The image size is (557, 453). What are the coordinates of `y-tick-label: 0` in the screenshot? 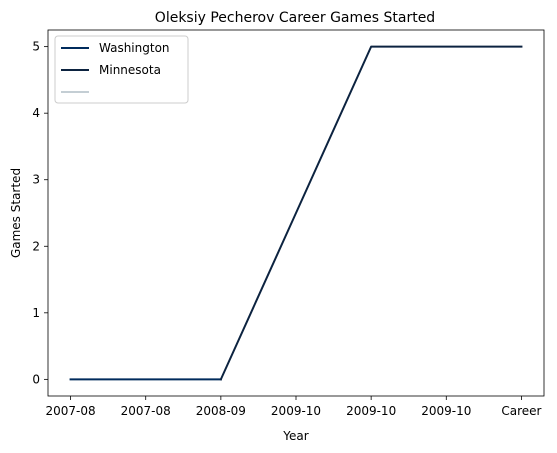 It's located at (36, 379).